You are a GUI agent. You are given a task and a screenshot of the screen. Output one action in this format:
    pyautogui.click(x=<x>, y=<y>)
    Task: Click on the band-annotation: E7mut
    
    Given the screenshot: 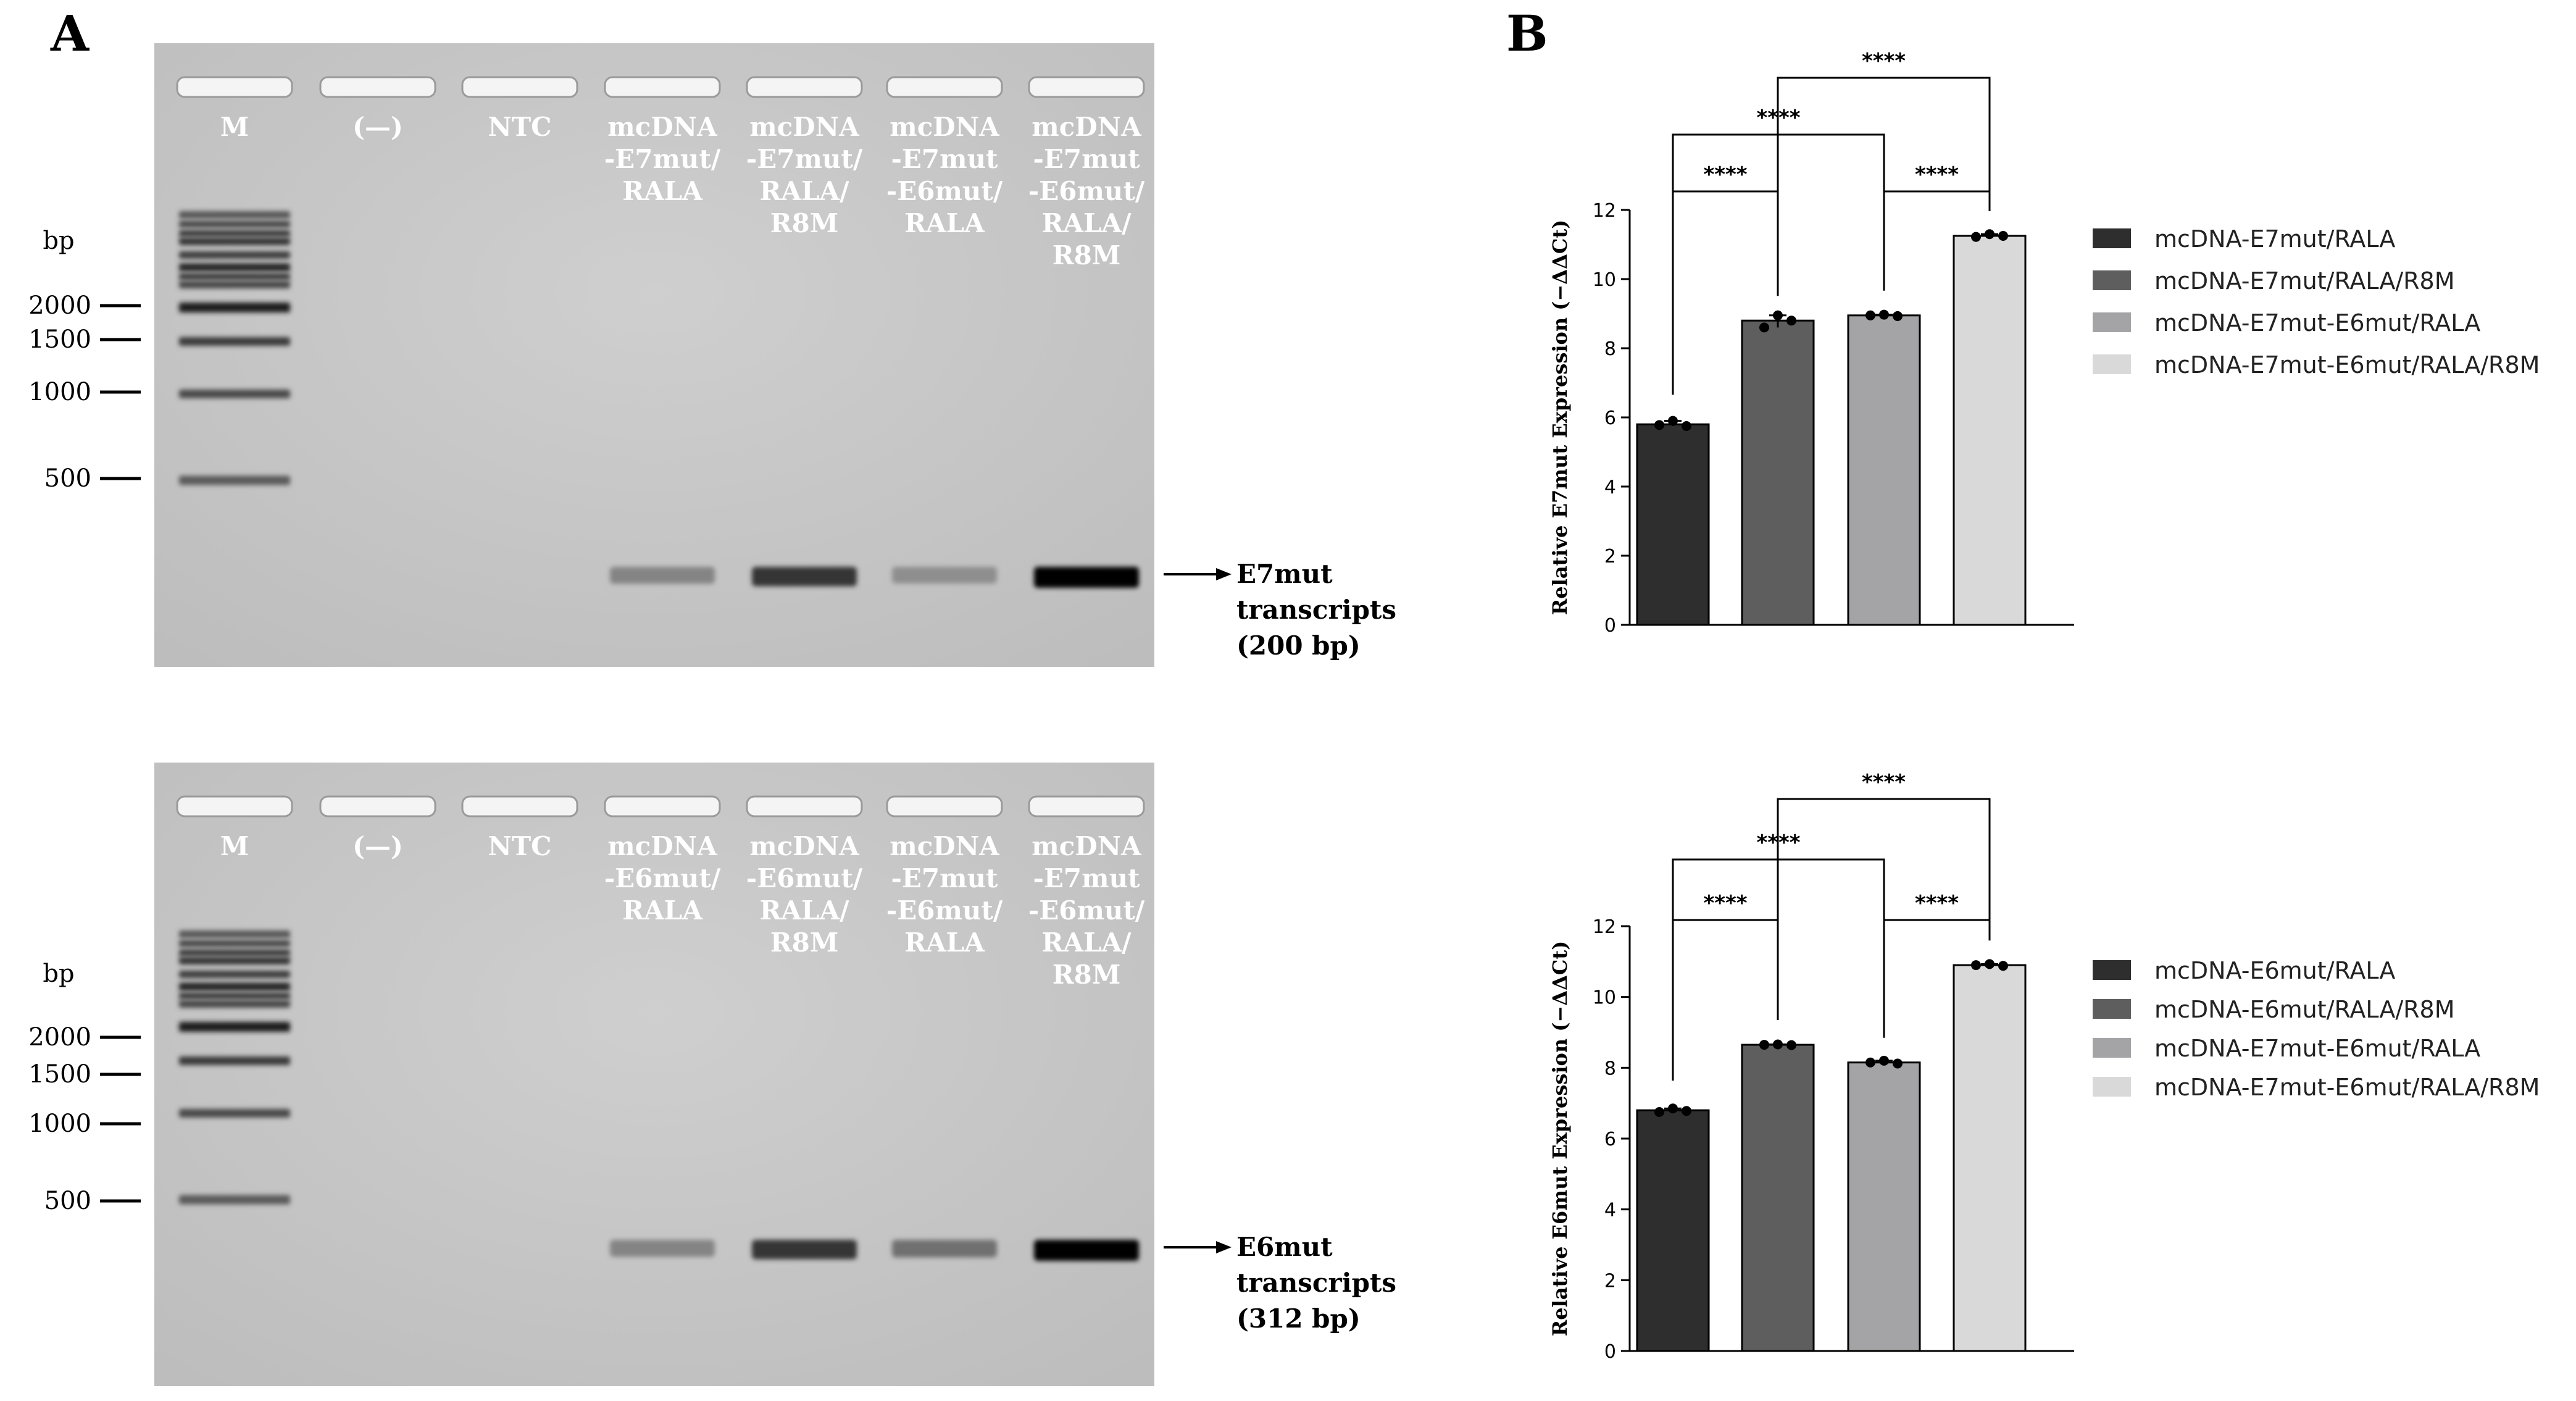 What is the action you would take?
    pyautogui.click(x=1284, y=574)
    